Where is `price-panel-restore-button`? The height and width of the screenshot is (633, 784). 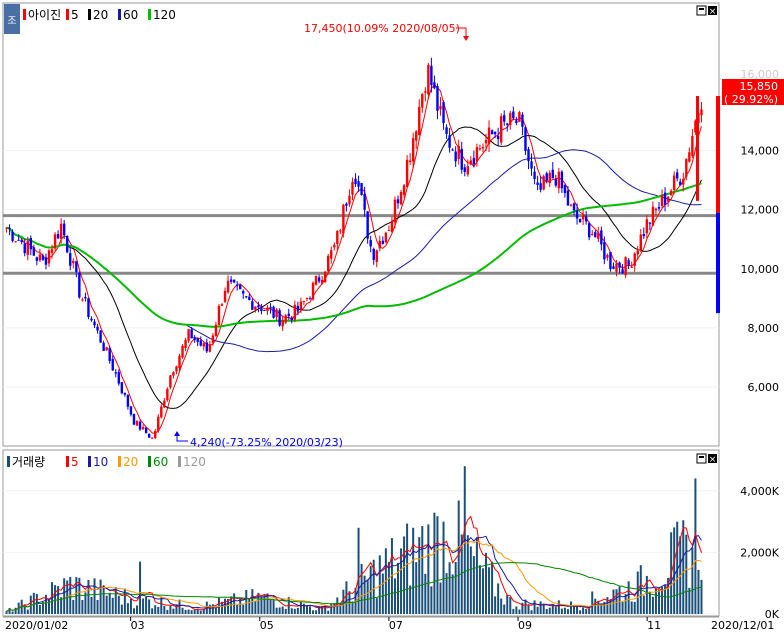 price-panel-restore-button is located at coordinates (701, 10).